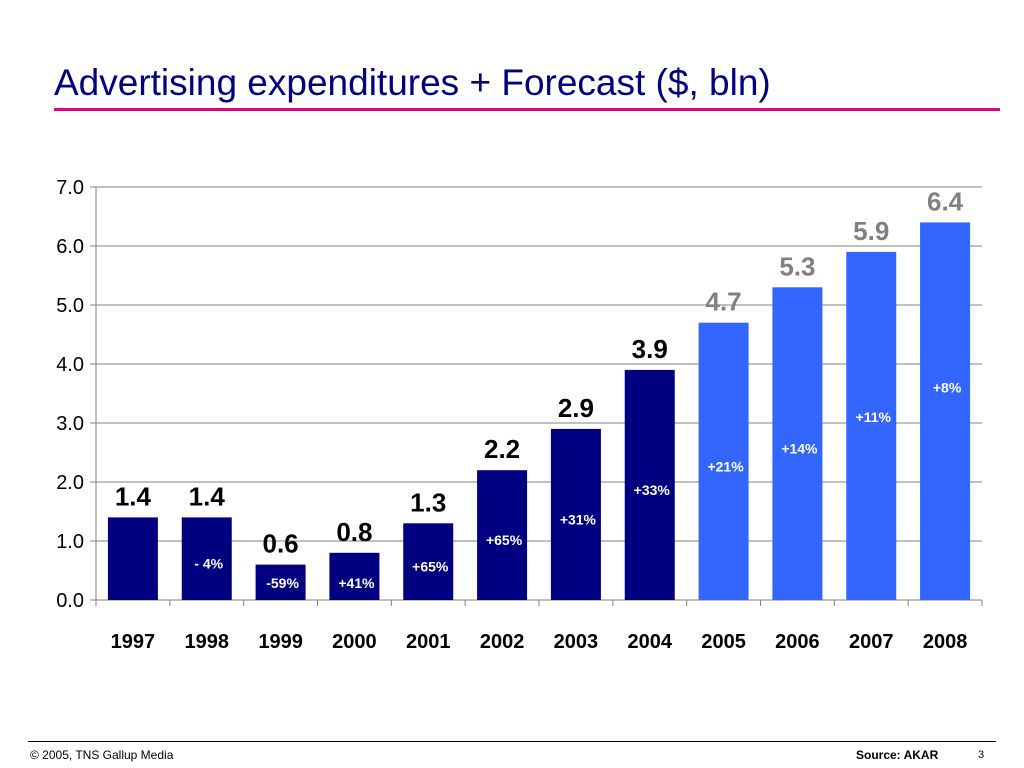 The height and width of the screenshot is (768, 1024). What do you see at coordinates (428, 642) in the screenshot?
I see `x-tick-label: 2001` at bounding box center [428, 642].